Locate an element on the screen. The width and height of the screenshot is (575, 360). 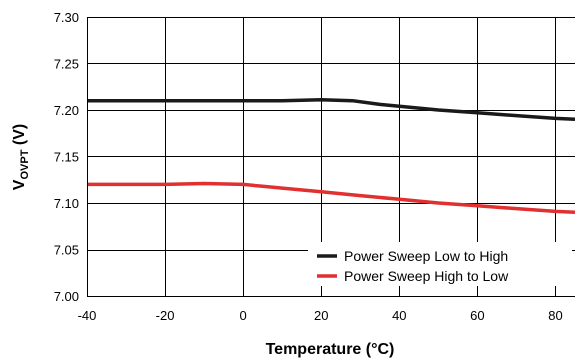
y-axis-title: VOVPT (V) is located at coordinates (21, 157).